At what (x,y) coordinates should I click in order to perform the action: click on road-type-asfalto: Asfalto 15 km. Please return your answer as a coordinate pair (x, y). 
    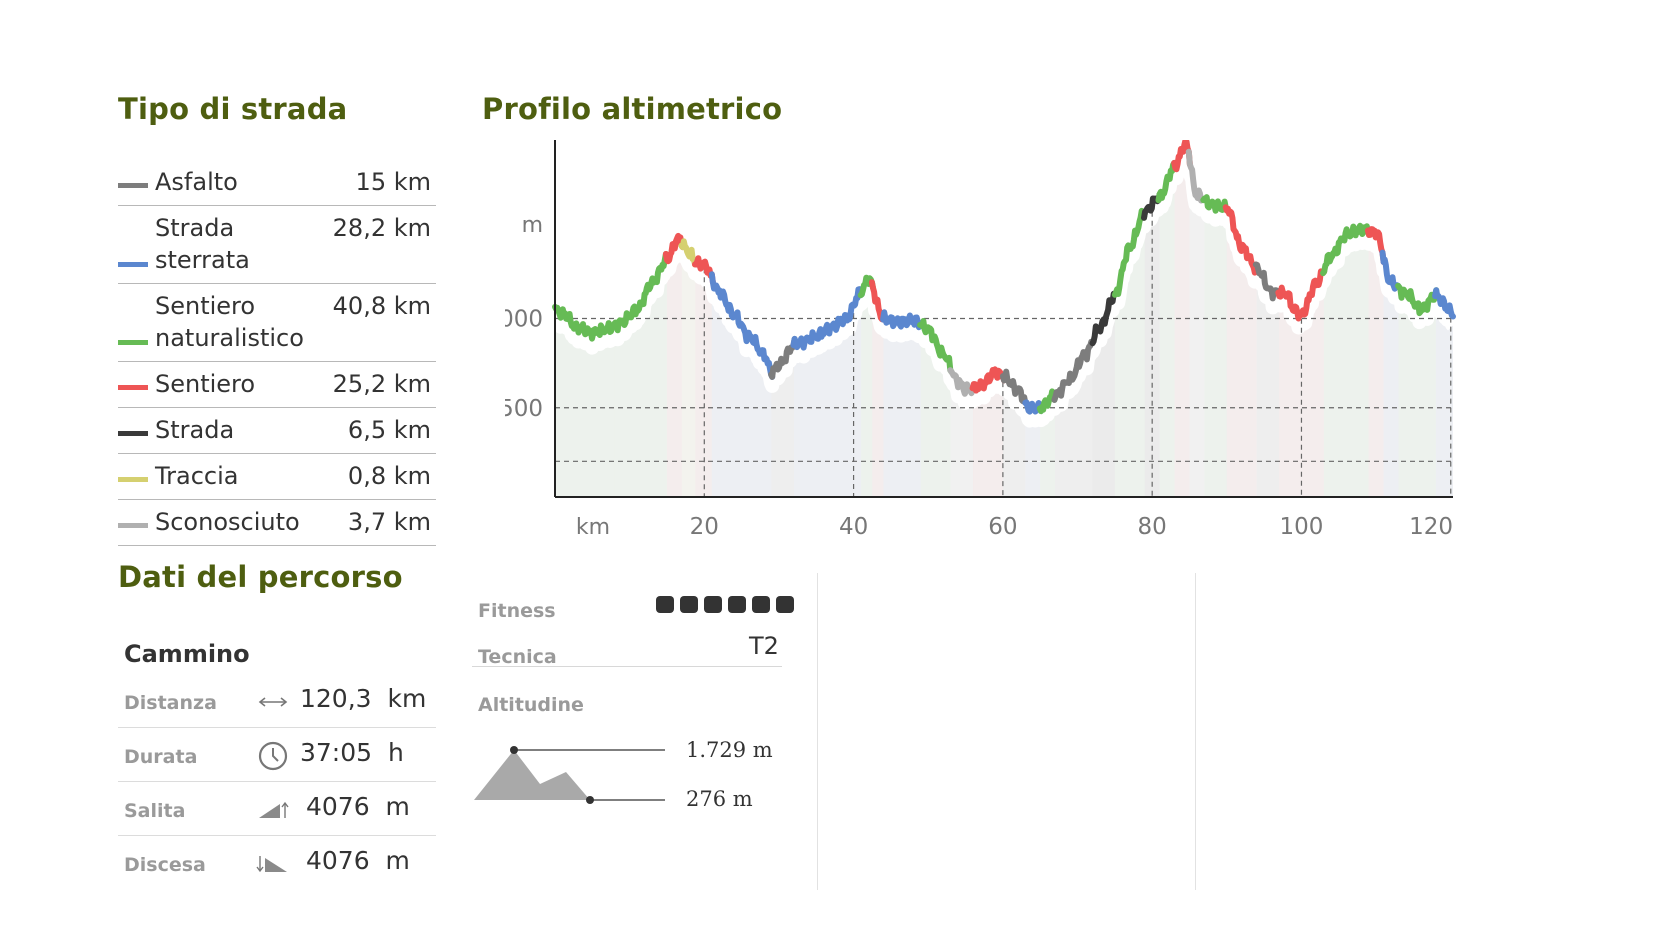
    Looking at the image, I should click on (277, 183).